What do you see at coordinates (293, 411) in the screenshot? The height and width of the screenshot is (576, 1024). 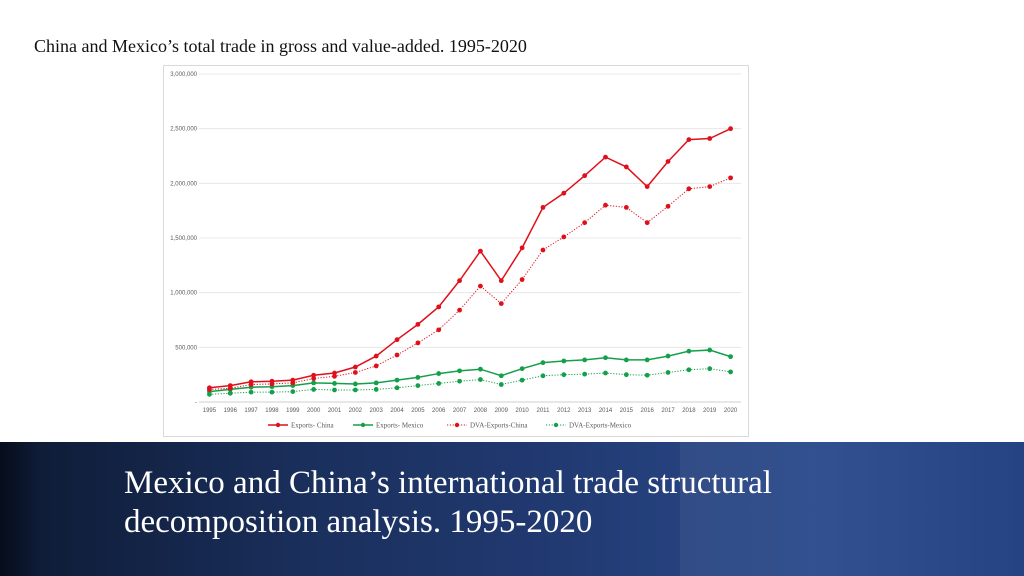 I see `x-tick-label: 1999` at bounding box center [293, 411].